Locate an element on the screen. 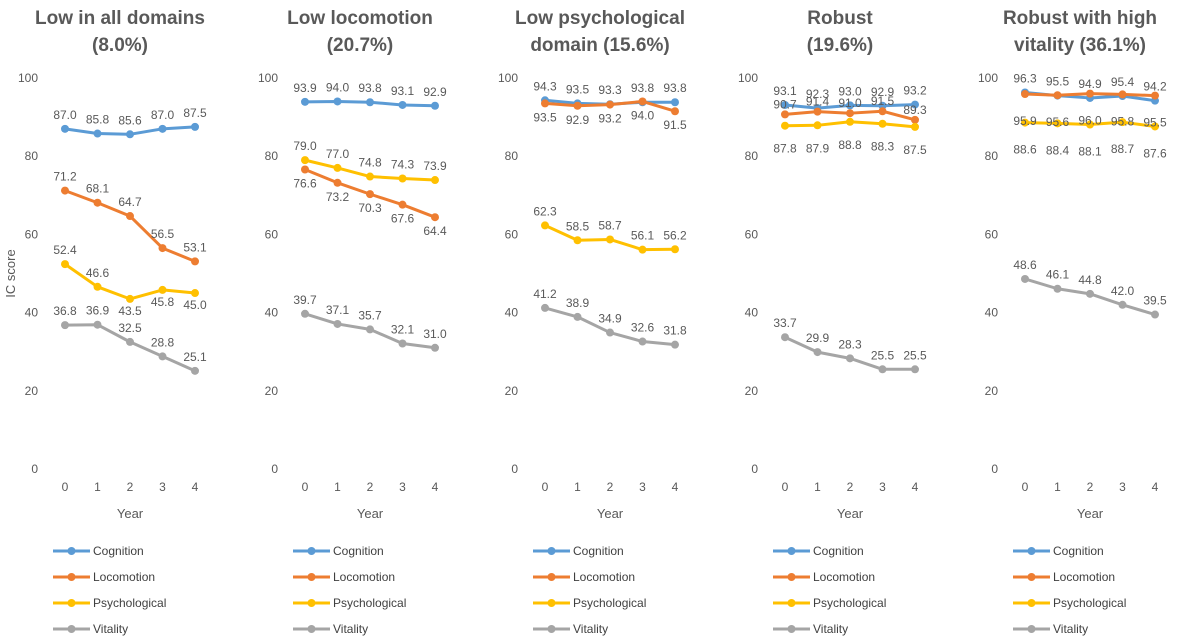 Image resolution: width=1182 pixels, height=643 pixels. data-label-vitality: 37.1 is located at coordinates (338, 310).